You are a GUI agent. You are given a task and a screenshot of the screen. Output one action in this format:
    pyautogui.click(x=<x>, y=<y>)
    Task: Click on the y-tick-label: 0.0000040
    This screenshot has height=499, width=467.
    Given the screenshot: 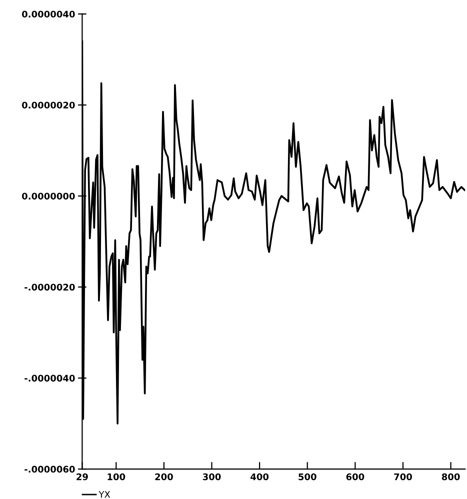 What is the action you would take?
    pyautogui.click(x=48, y=14)
    